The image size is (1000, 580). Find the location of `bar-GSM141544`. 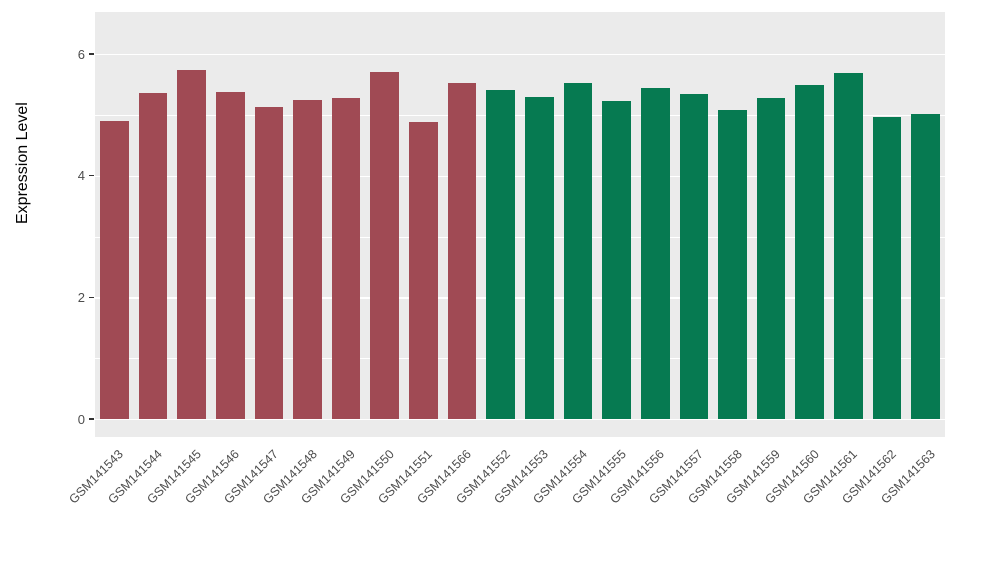

bar-GSM141544 is located at coordinates (153, 255).